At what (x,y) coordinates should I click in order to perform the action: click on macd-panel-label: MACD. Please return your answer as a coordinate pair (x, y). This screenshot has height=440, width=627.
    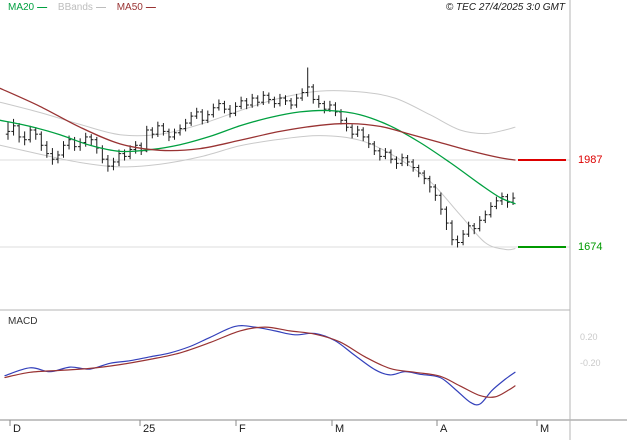
    Looking at the image, I should click on (23, 321).